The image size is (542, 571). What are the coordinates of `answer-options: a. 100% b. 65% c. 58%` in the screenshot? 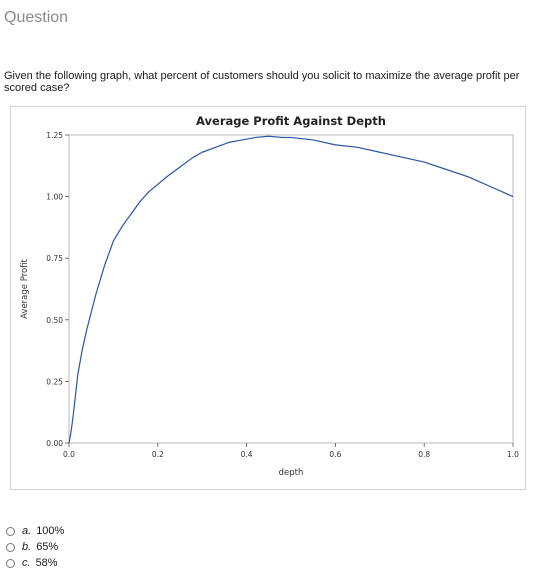 It's located at (35, 547).